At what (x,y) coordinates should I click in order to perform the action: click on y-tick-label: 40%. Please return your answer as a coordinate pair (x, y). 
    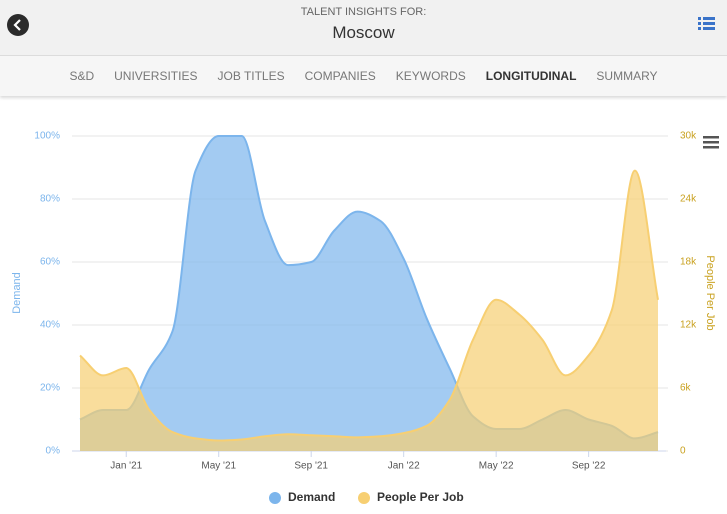
    Looking at the image, I should click on (50, 325).